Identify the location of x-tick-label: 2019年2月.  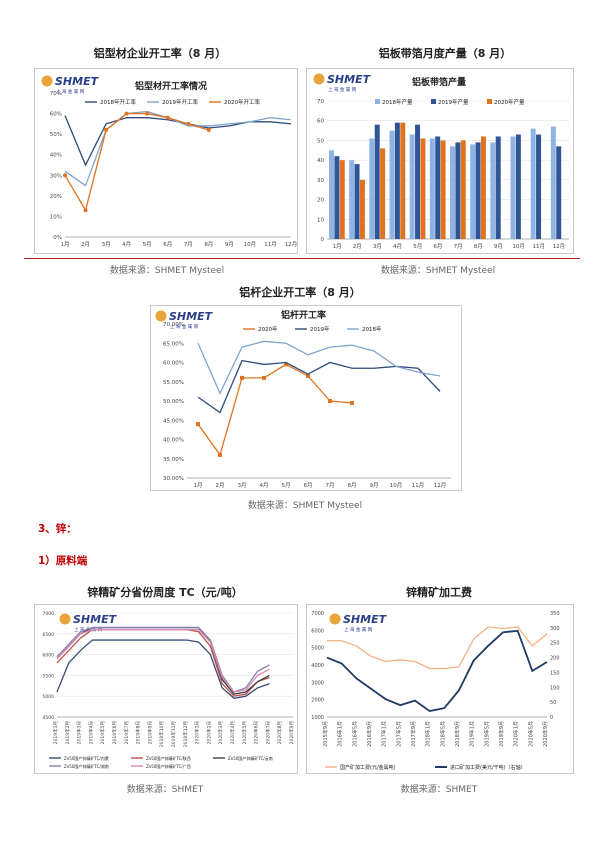
(67, 732).